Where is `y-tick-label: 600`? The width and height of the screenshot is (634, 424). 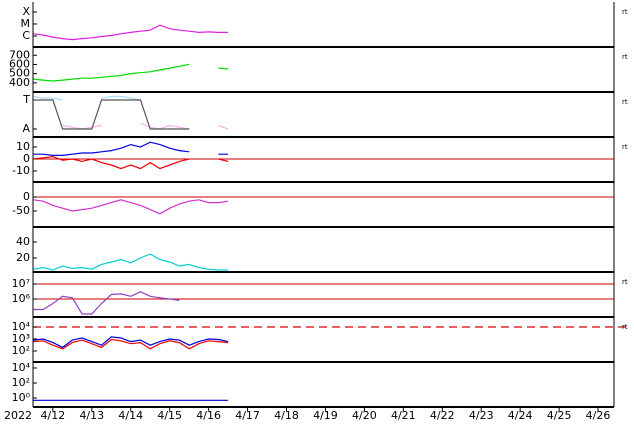 y-tick-label: 600 is located at coordinates (19, 63).